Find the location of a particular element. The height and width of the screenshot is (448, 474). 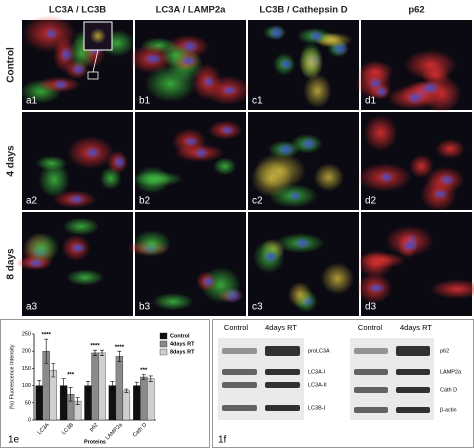

row-label: Control is located at coordinates (11, 65).